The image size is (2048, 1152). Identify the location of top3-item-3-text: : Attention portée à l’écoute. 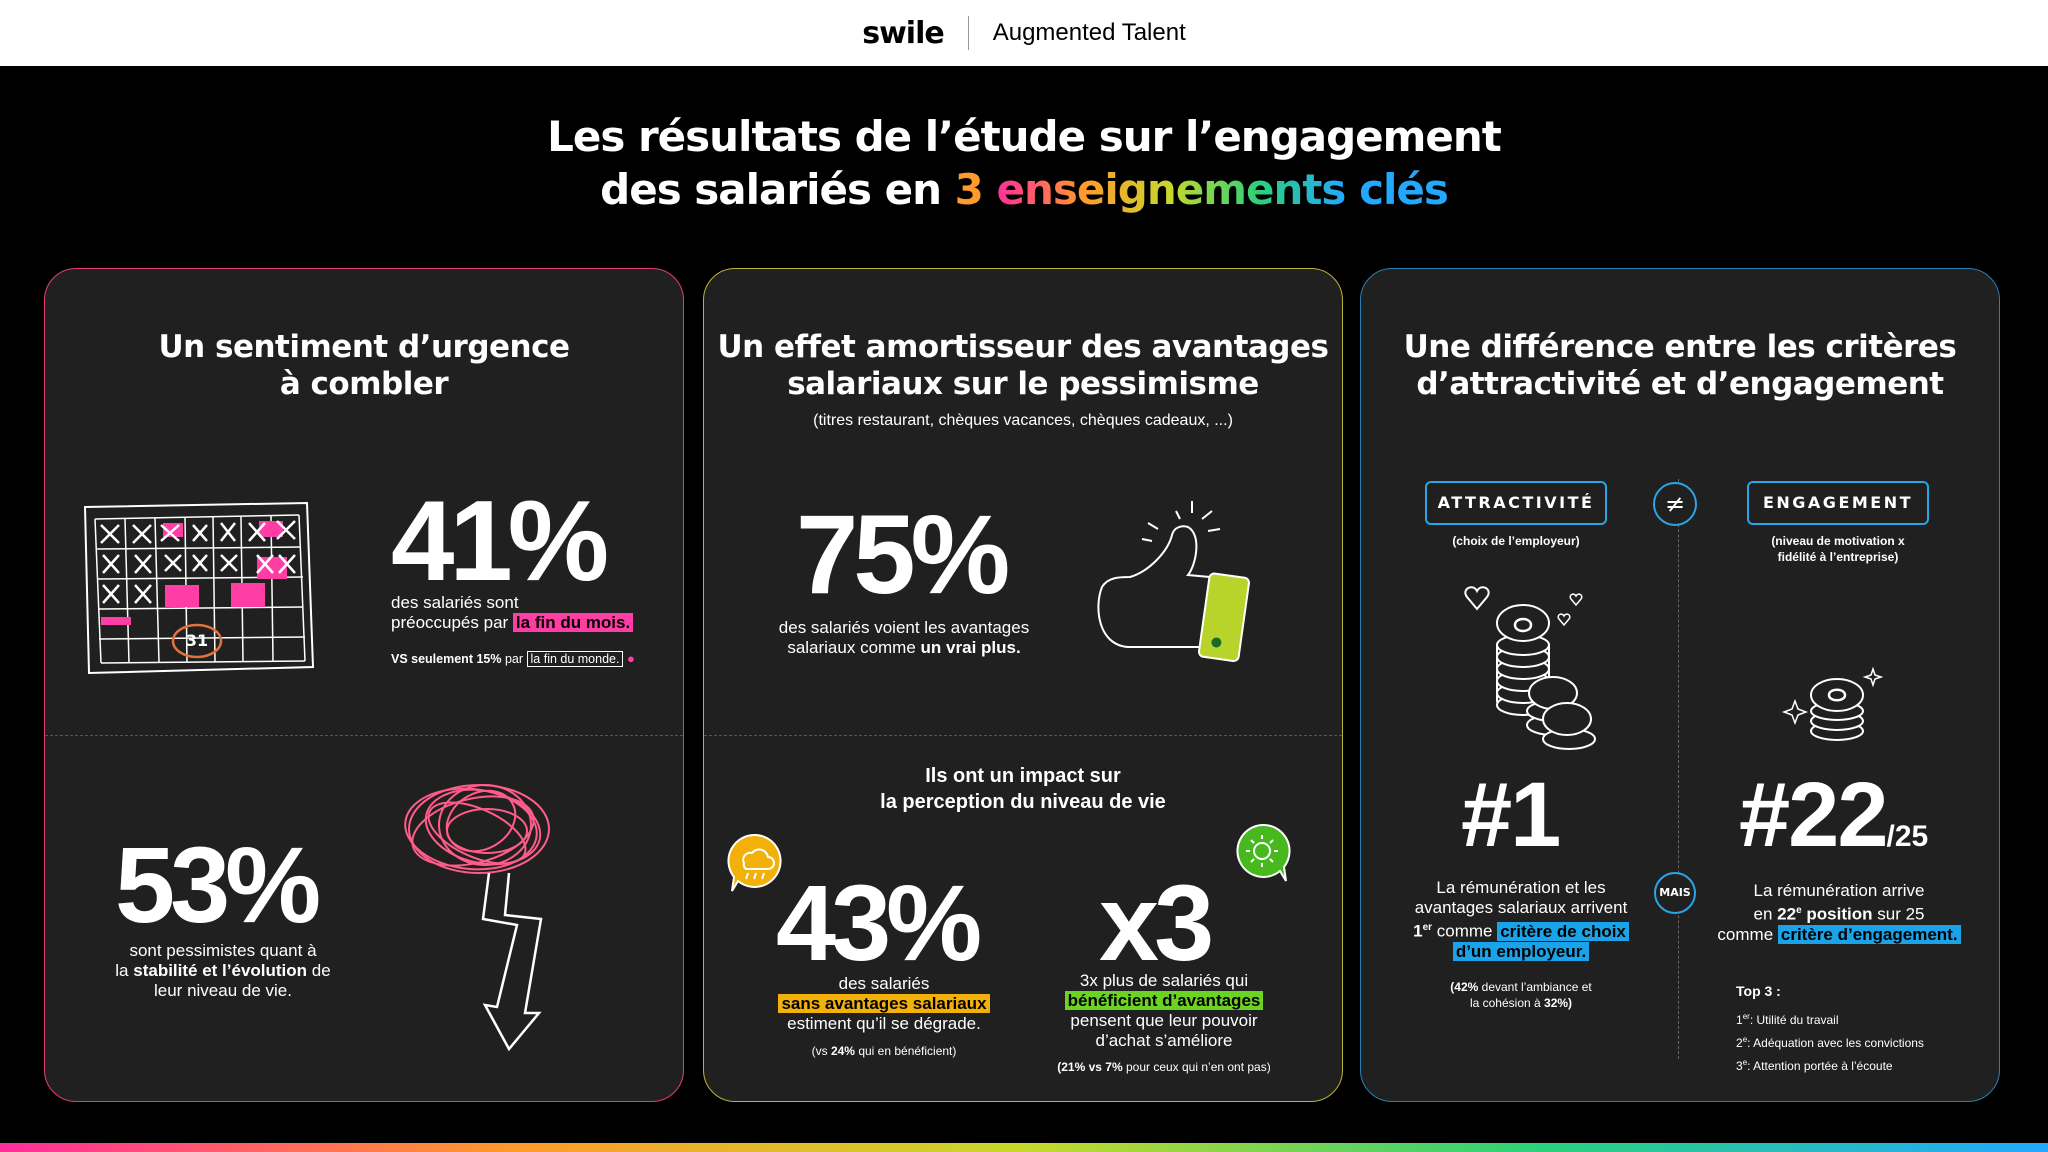
(1820, 1066).